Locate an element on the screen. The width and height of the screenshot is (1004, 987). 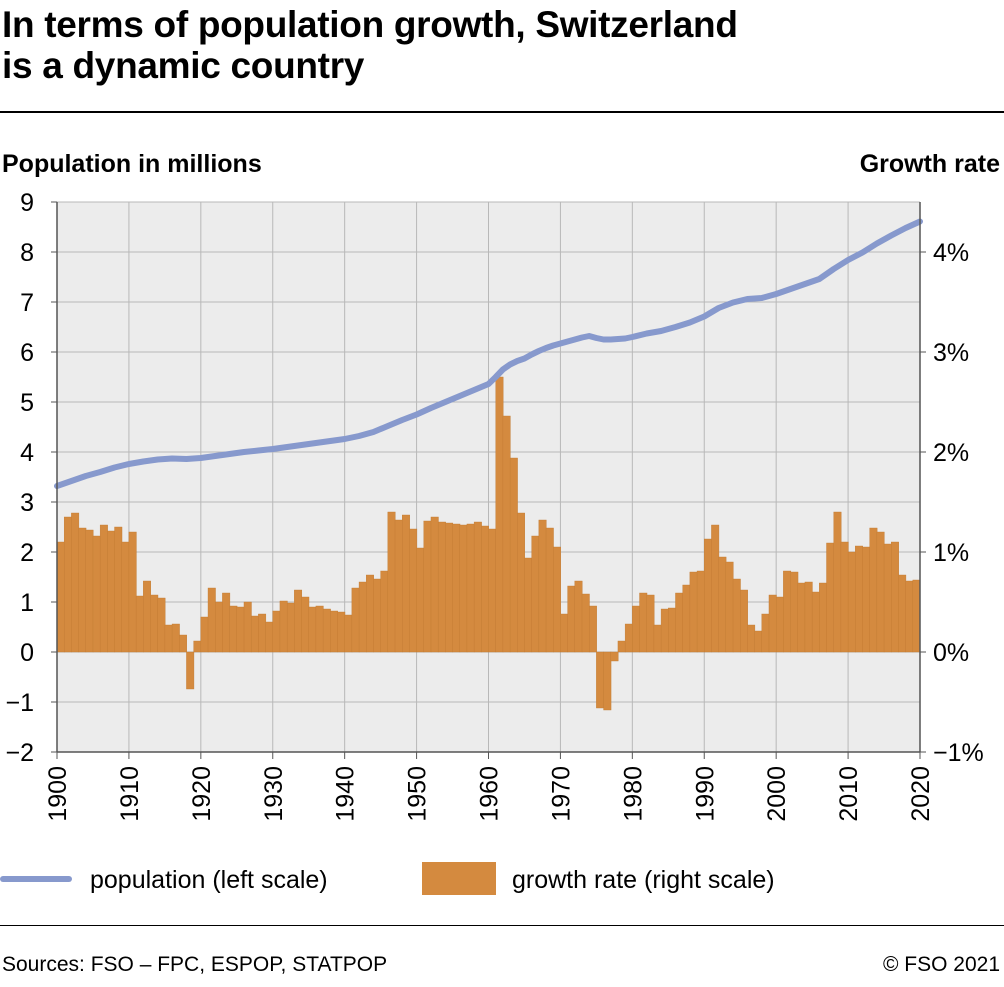
growth-bar-2016 is located at coordinates (895, 597).